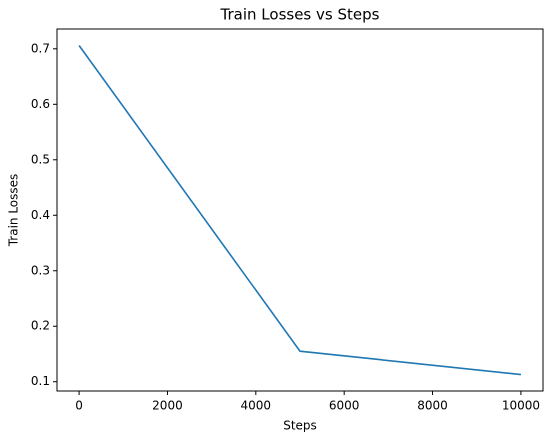 This screenshot has width=550, height=439. I want to click on y-tick-label: 0.5, so click(40, 159).